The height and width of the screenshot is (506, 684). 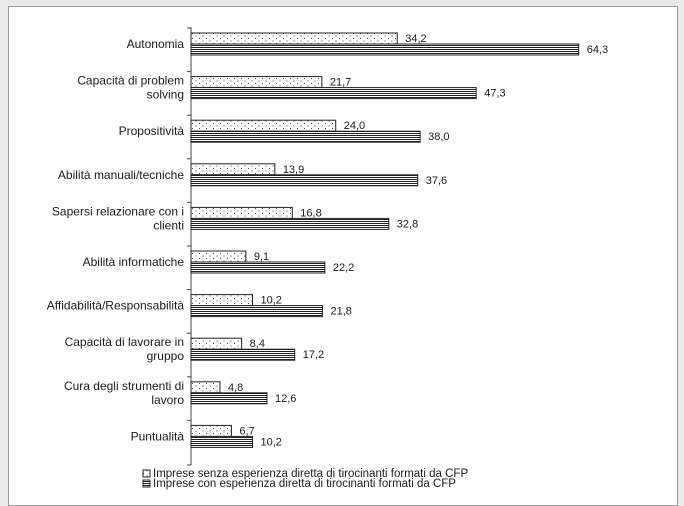 I want to click on data-label: 32,8, so click(x=407, y=224).